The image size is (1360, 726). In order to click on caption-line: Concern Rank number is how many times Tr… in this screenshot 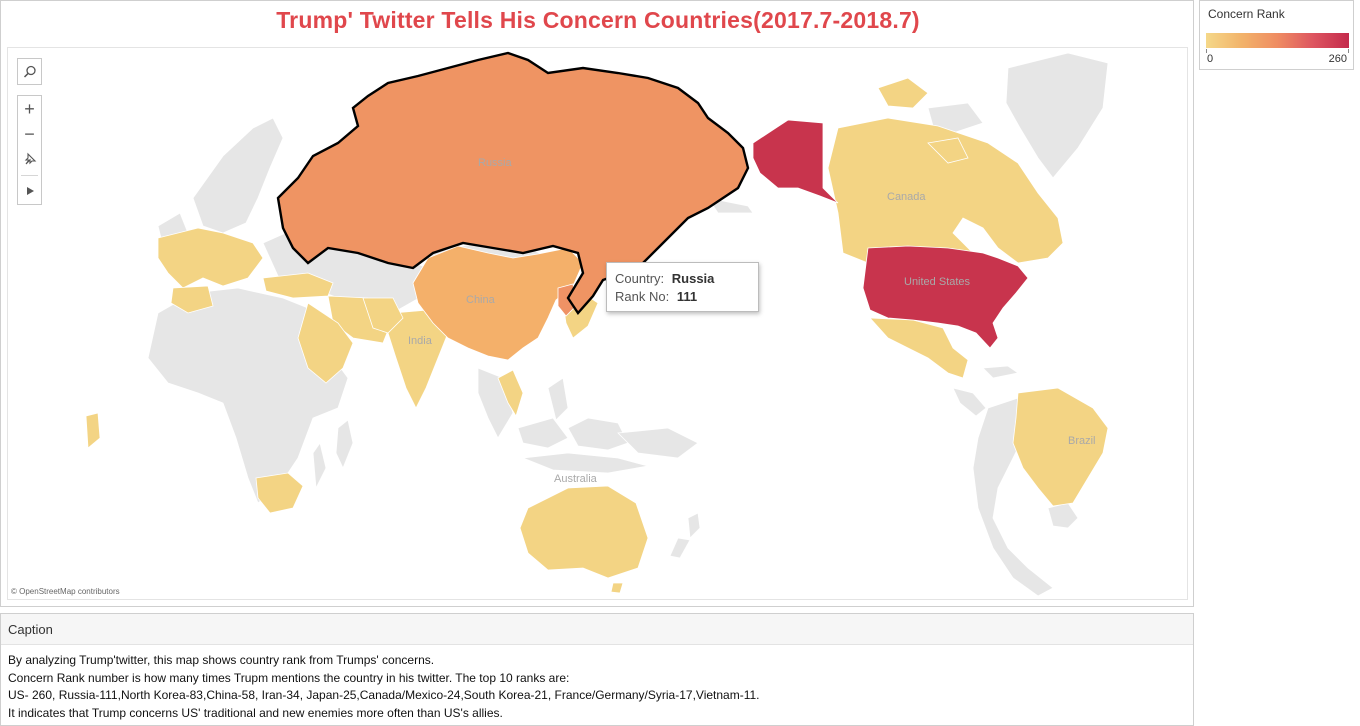, I will do `click(289, 677)`.